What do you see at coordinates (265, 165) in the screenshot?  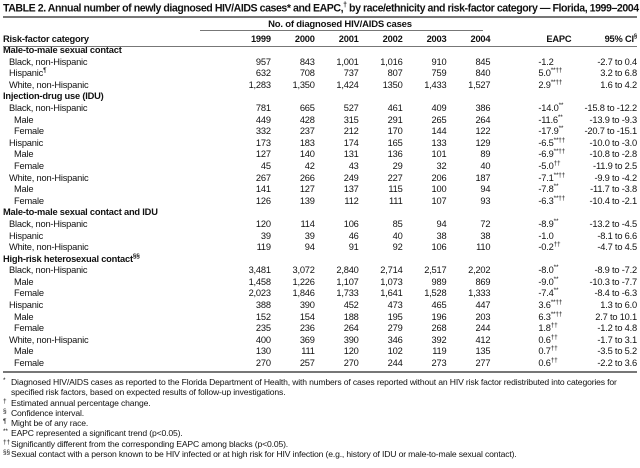 I see `case-count-cell: 45` at bounding box center [265, 165].